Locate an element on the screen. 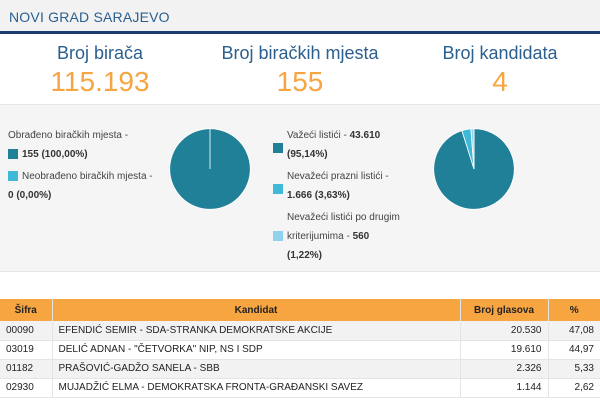  legend-other-pct: (1,22%) is located at coordinates (305, 255).